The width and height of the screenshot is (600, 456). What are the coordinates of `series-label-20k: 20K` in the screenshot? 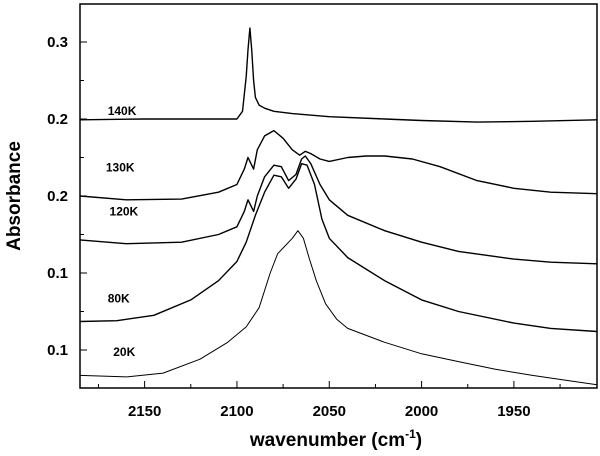 It's located at (124, 352).